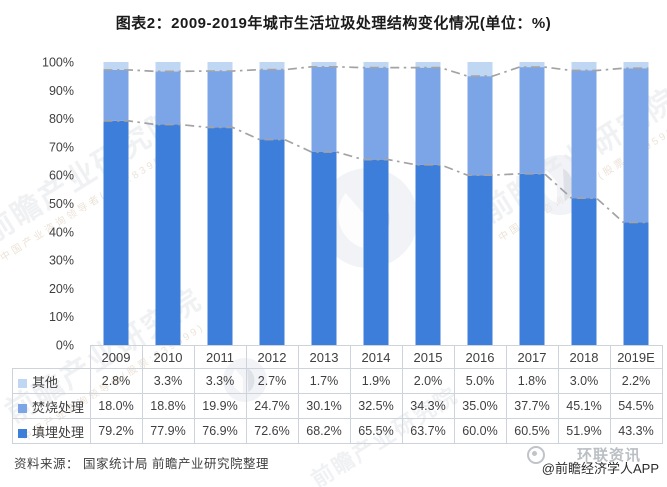  What do you see at coordinates (532, 431) in the screenshot?
I see `value-cell: 60.5%` at bounding box center [532, 431].